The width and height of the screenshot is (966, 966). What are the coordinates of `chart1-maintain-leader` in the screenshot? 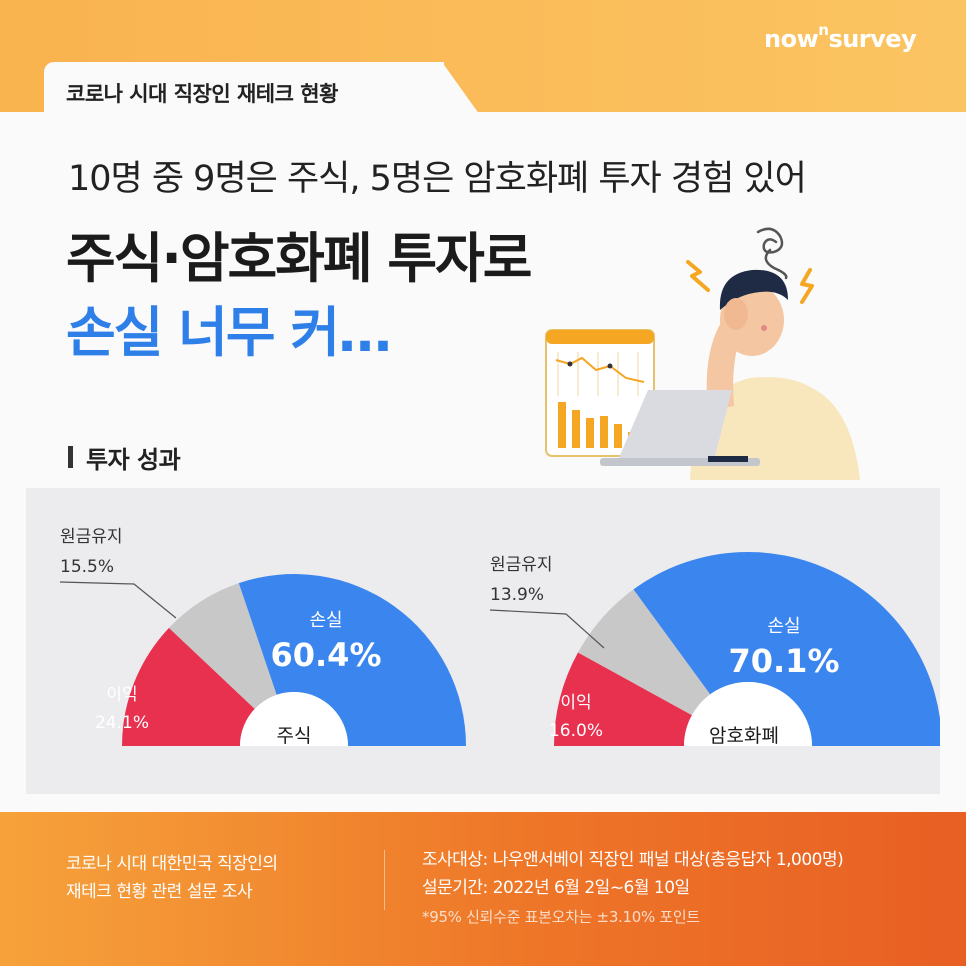 It's located at (118, 600).